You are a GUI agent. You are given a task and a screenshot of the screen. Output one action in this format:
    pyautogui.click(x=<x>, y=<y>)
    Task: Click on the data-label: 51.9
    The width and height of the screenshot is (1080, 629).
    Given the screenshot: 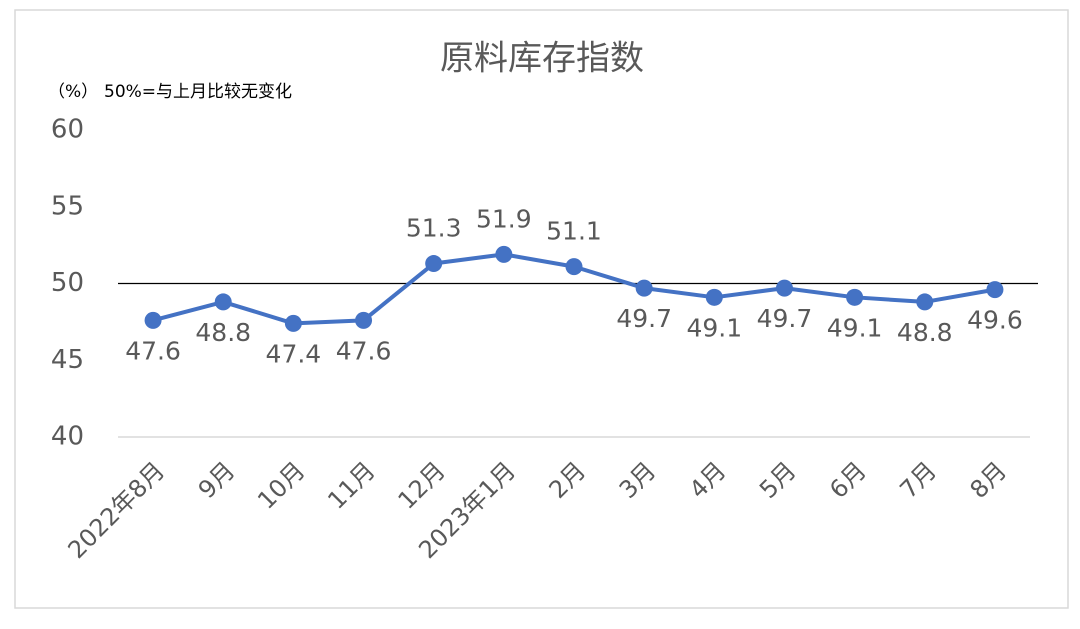 What is the action you would take?
    pyautogui.click(x=504, y=218)
    